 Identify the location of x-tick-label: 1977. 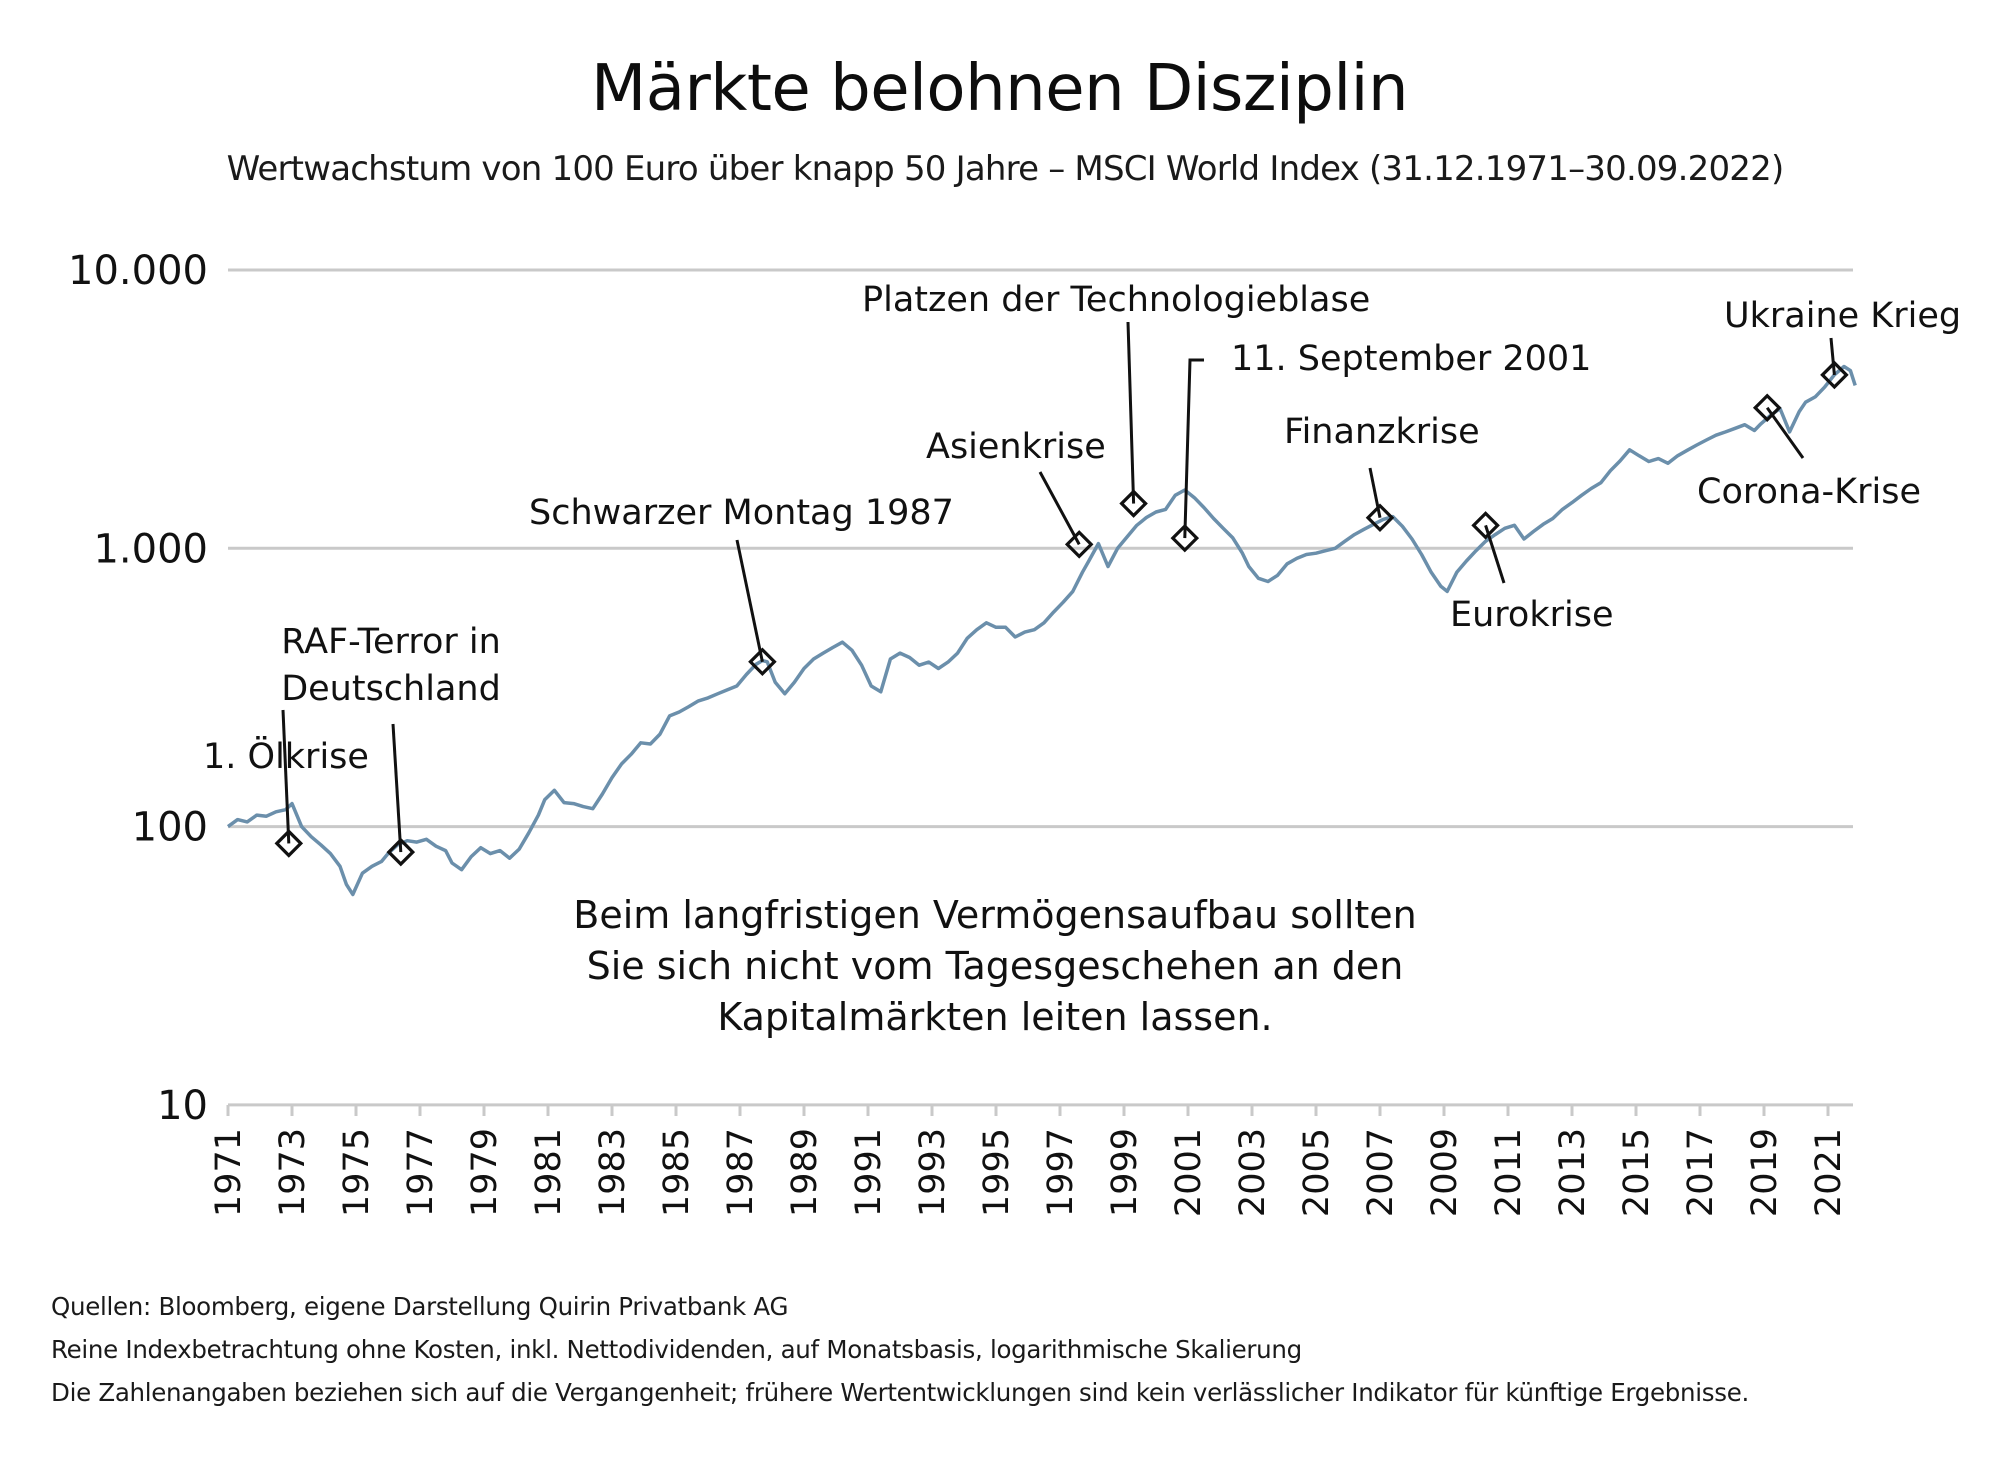
(421, 1172).